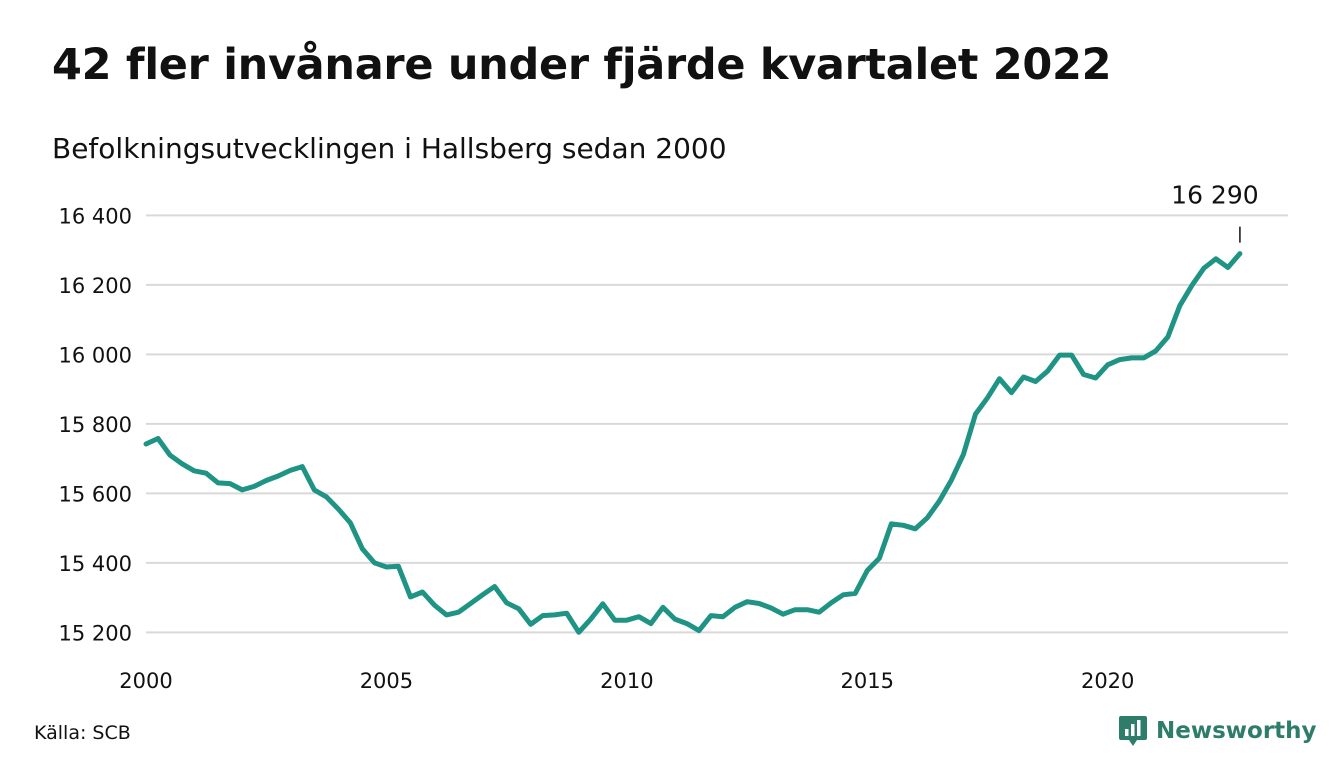 Image resolution: width=1340 pixels, height=780 pixels. I want to click on y-tick-label: 16 200, so click(95, 286).